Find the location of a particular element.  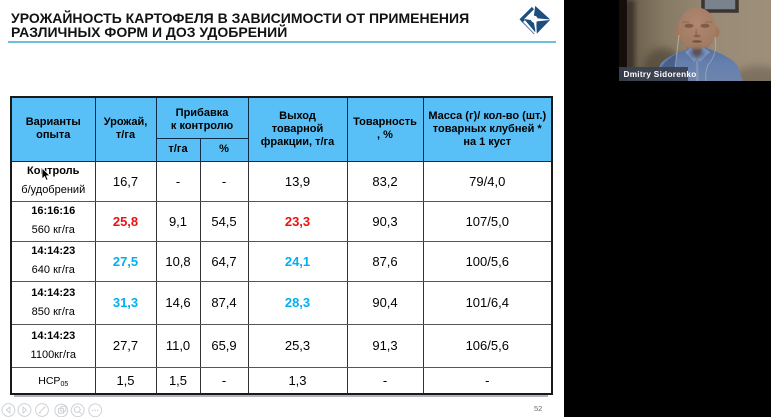

svg-text: Dmitry Sidorenko is located at coordinates (660, 74).